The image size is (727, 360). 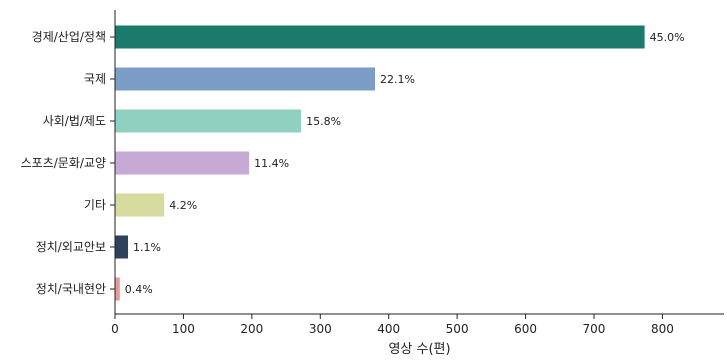 I want to click on category-label: 스포츠/문화/교양, so click(x=63, y=163).